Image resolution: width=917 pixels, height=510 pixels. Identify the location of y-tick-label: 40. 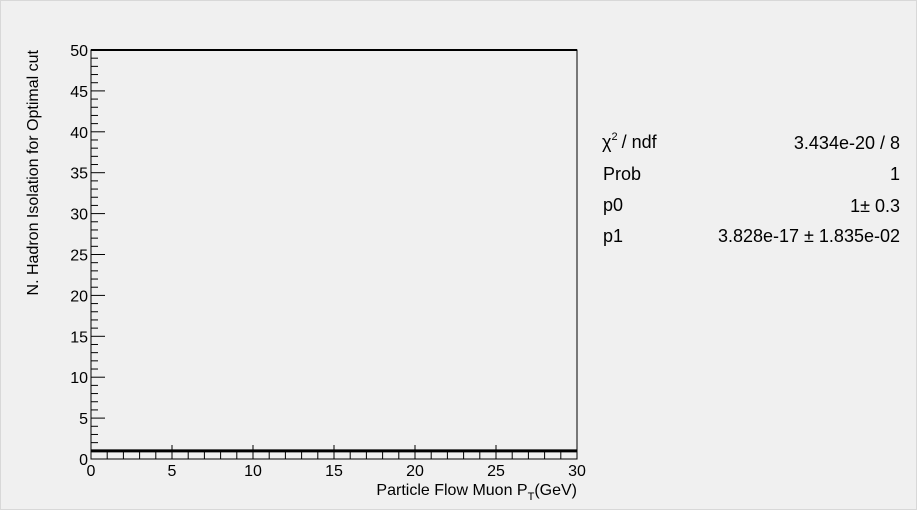
(79, 133).